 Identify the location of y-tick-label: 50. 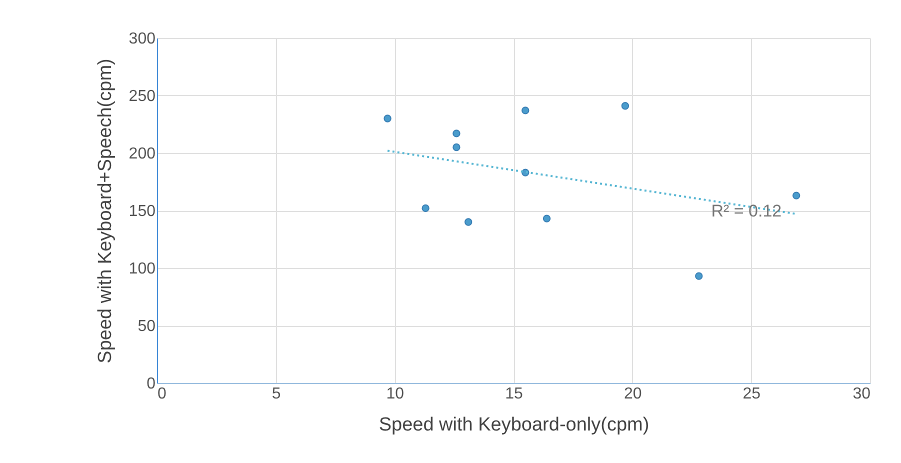
(147, 326).